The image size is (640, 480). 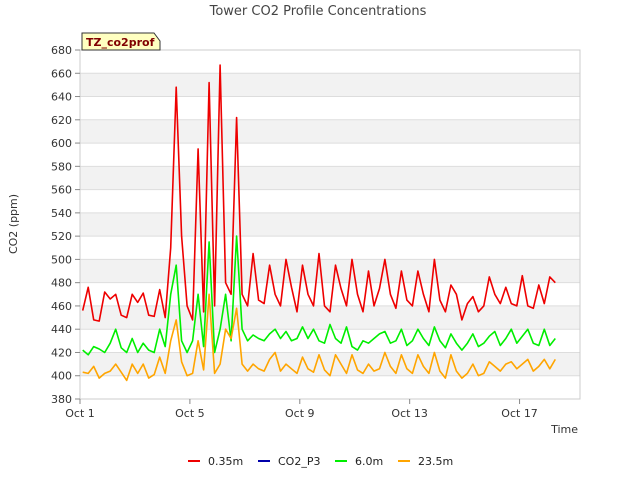 I want to click on legend: 0.35m CO2_P3 6.0m 23.5m, so click(x=320, y=461).